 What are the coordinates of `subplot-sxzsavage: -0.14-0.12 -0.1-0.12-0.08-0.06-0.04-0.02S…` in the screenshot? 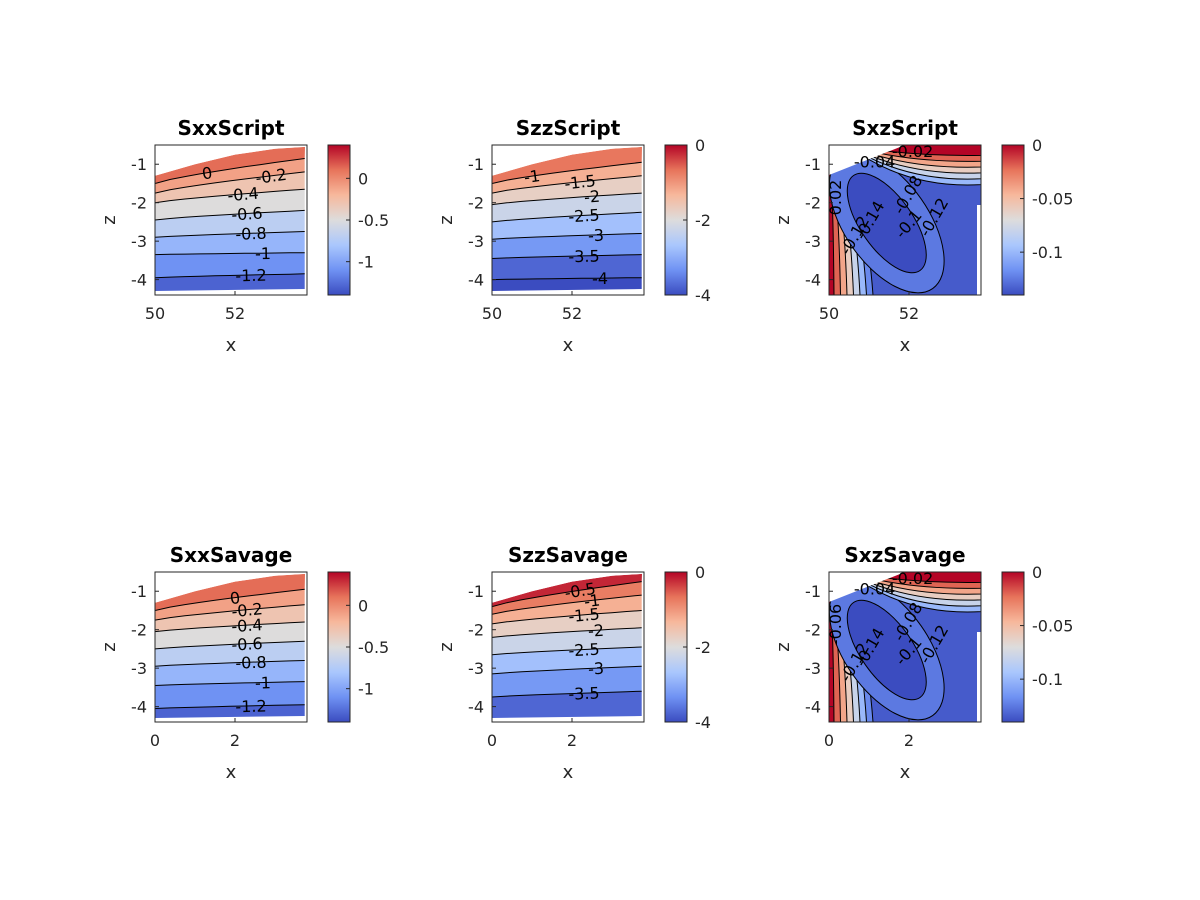 It's located at (923, 663).